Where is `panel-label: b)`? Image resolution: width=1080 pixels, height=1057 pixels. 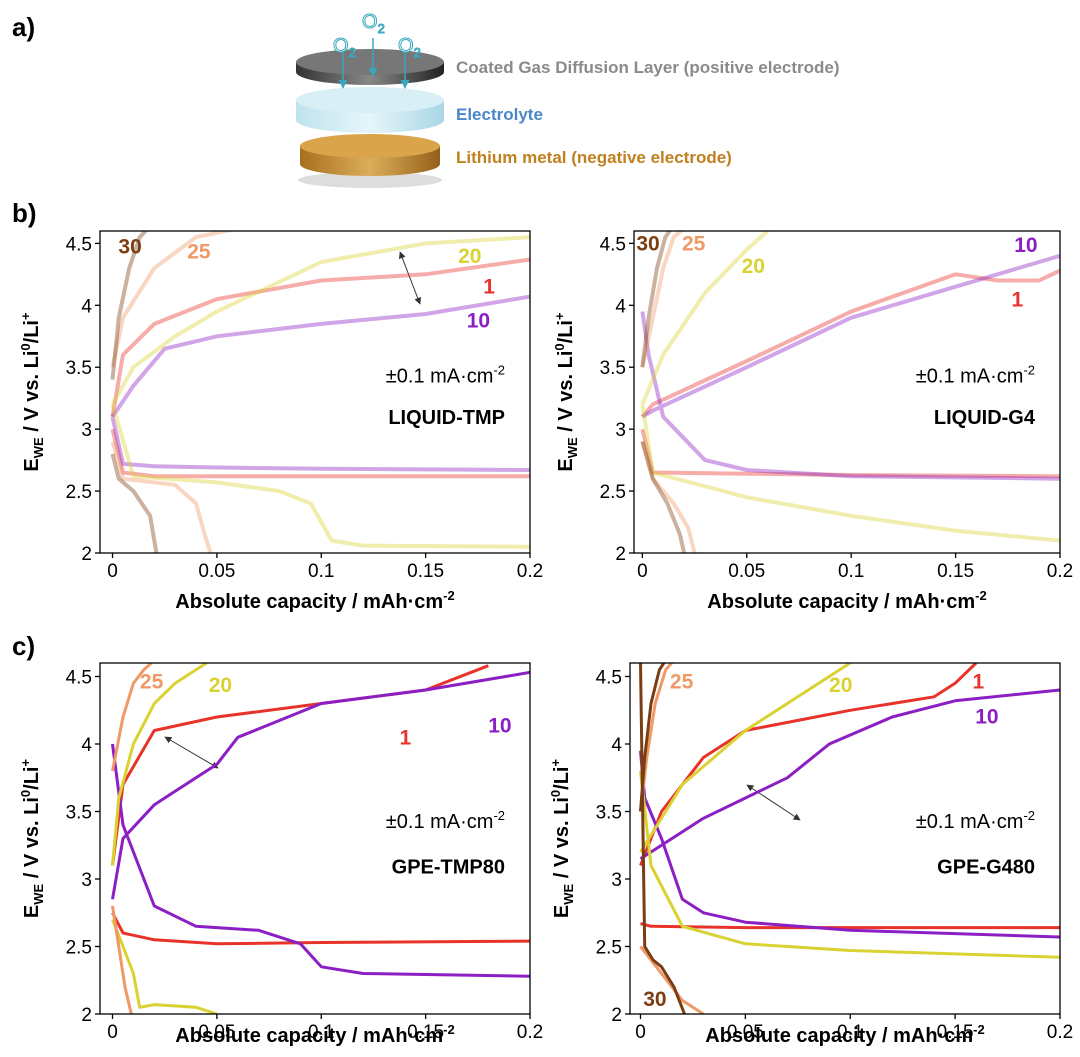 panel-label: b) is located at coordinates (24, 213).